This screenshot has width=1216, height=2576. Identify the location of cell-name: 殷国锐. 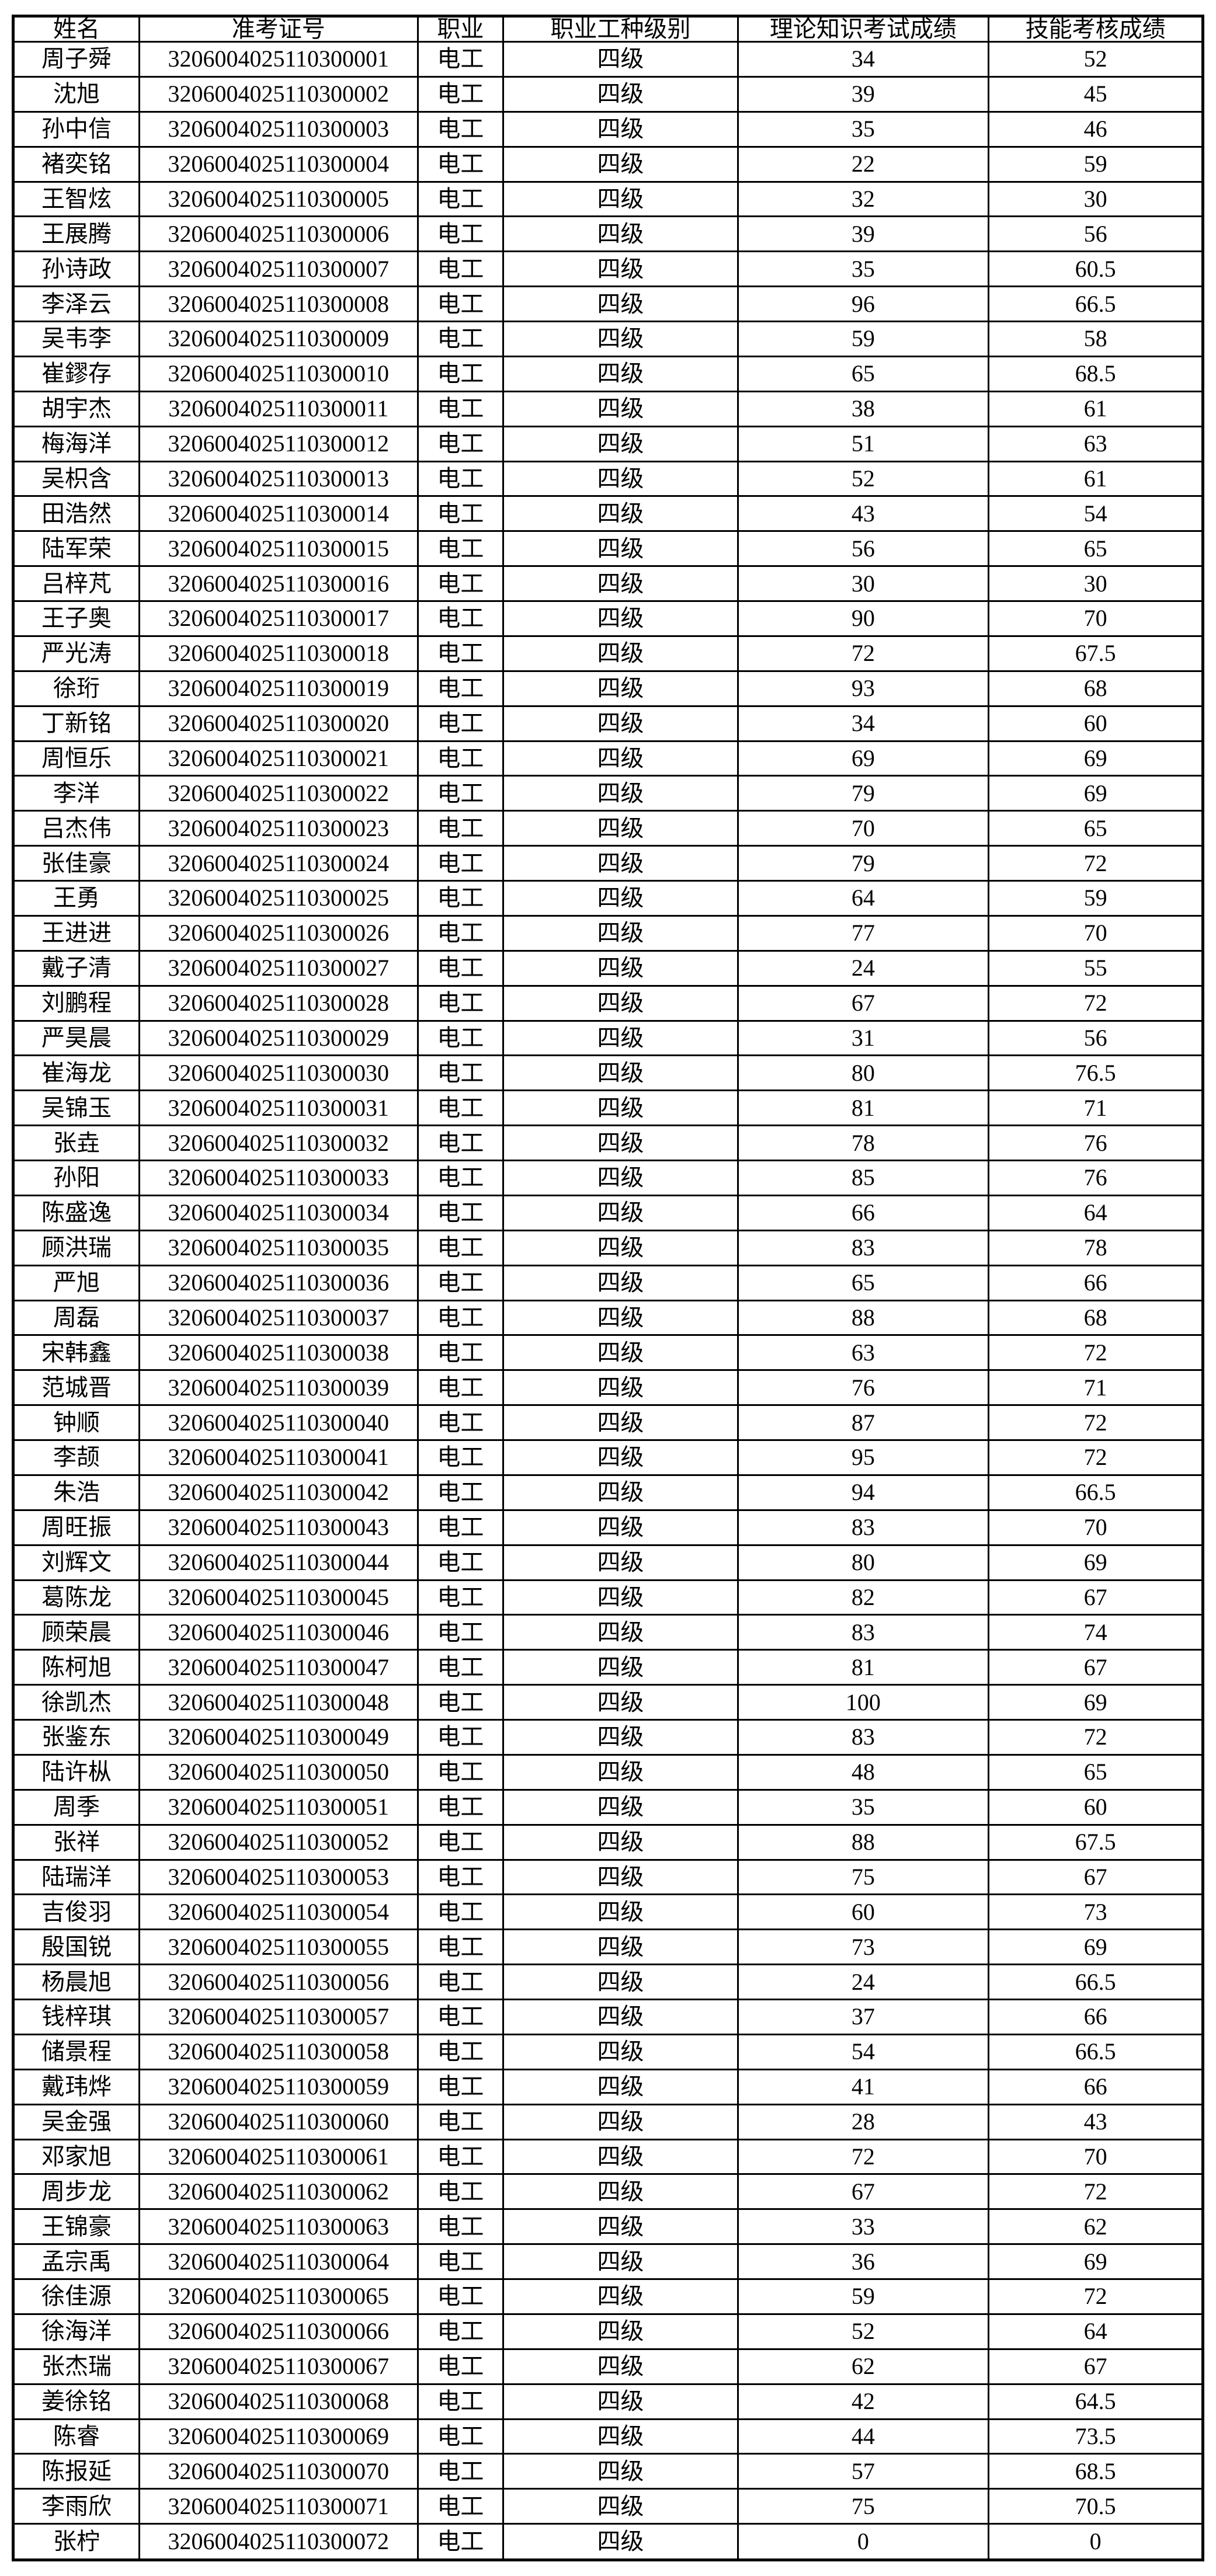
(76, 1947).